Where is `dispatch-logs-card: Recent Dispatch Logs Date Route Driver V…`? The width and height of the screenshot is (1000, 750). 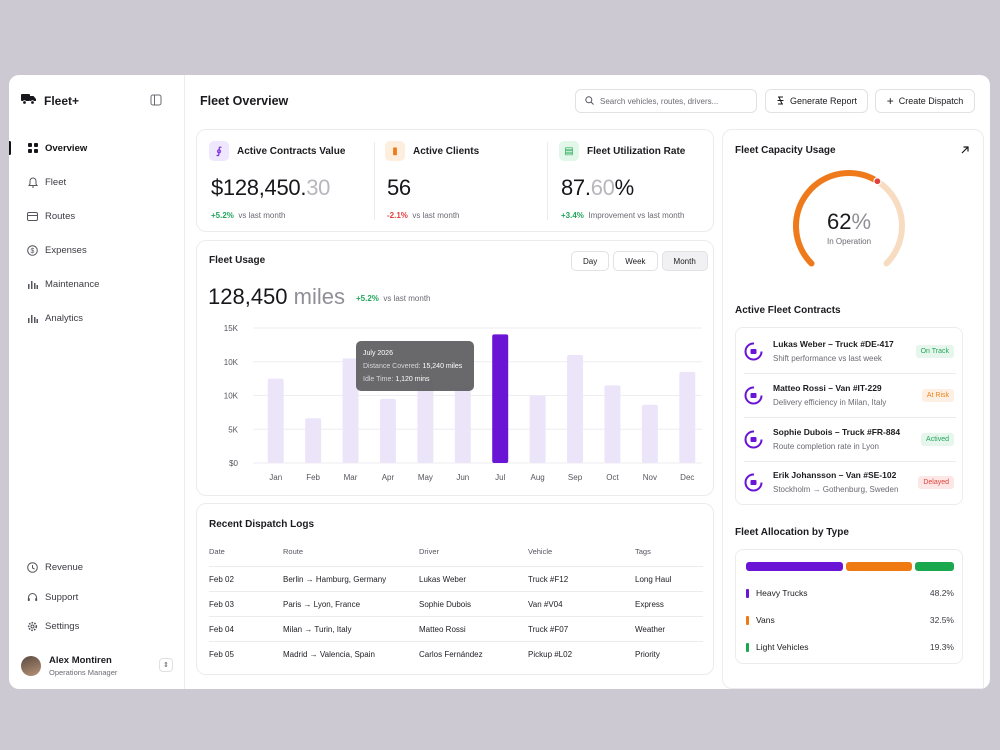 dispatch-logs-card: Recent Dispatch Logs Date Route Driver V… is located at coordinates (455, 589).